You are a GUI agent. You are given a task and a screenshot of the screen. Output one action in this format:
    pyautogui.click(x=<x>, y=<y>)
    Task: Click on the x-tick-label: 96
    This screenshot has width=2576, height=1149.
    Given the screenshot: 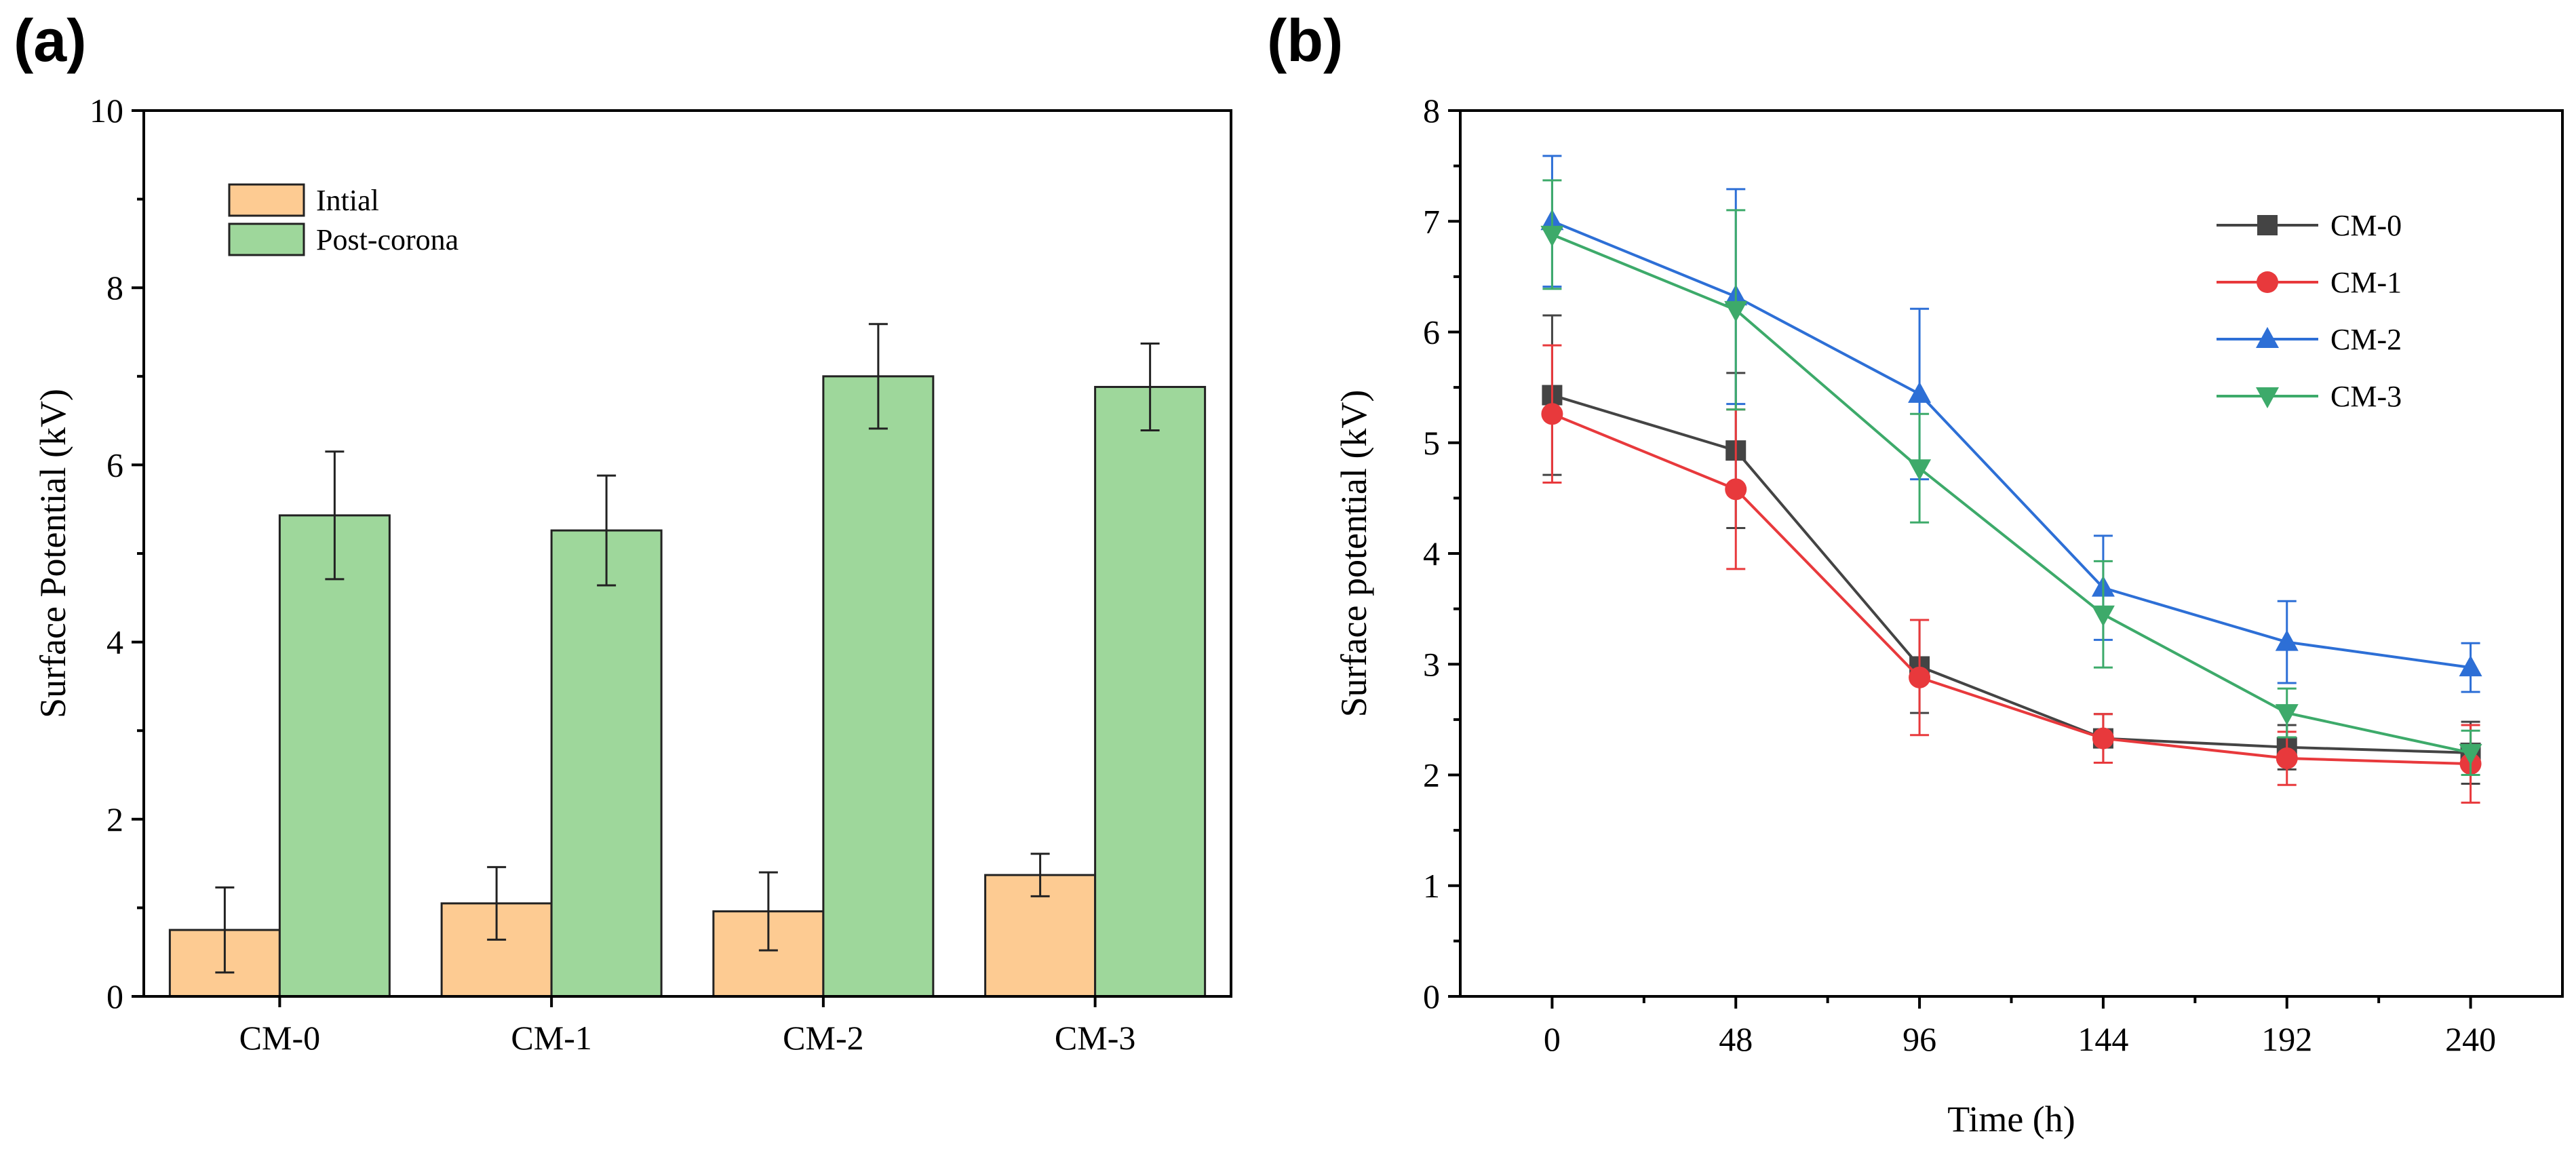 What is the action you would take?
    pyautogui.click(x=1919, y=1039)
    